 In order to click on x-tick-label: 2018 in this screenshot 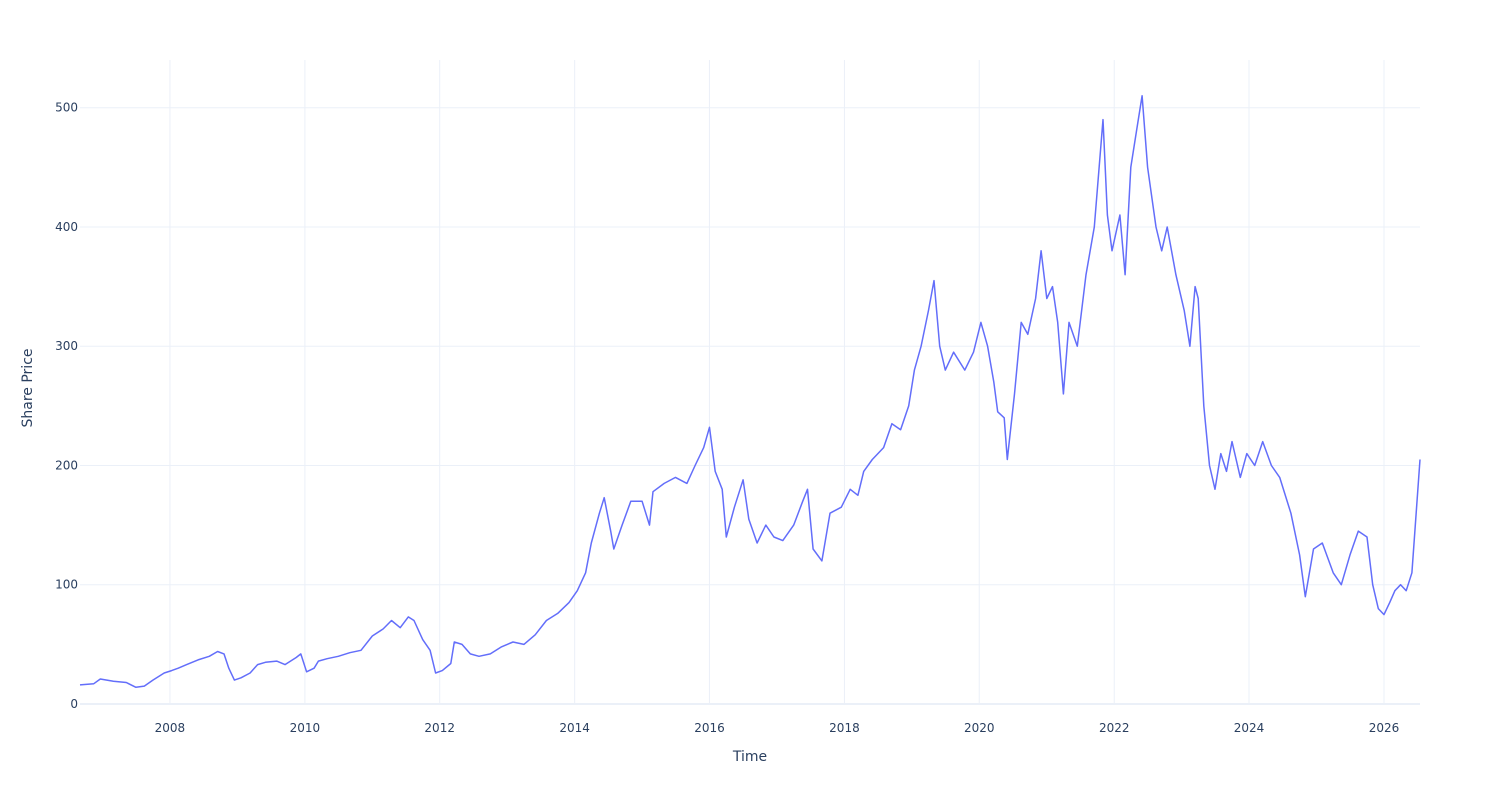, I will do `click(844, 728)`.